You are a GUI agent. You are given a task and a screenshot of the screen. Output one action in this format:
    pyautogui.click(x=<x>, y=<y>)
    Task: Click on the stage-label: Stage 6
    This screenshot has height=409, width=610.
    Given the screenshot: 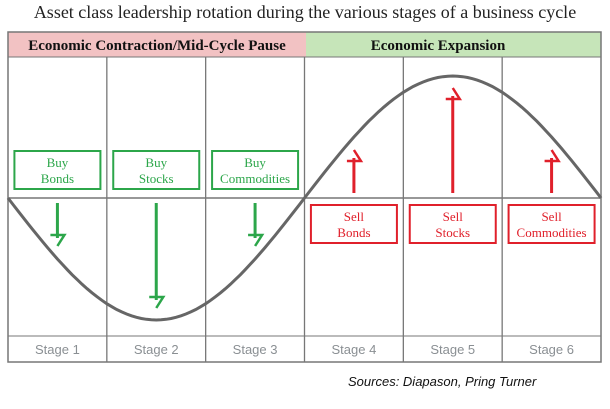 What is the action you would take?
    pyautogui.click(x=551, y=349)
    